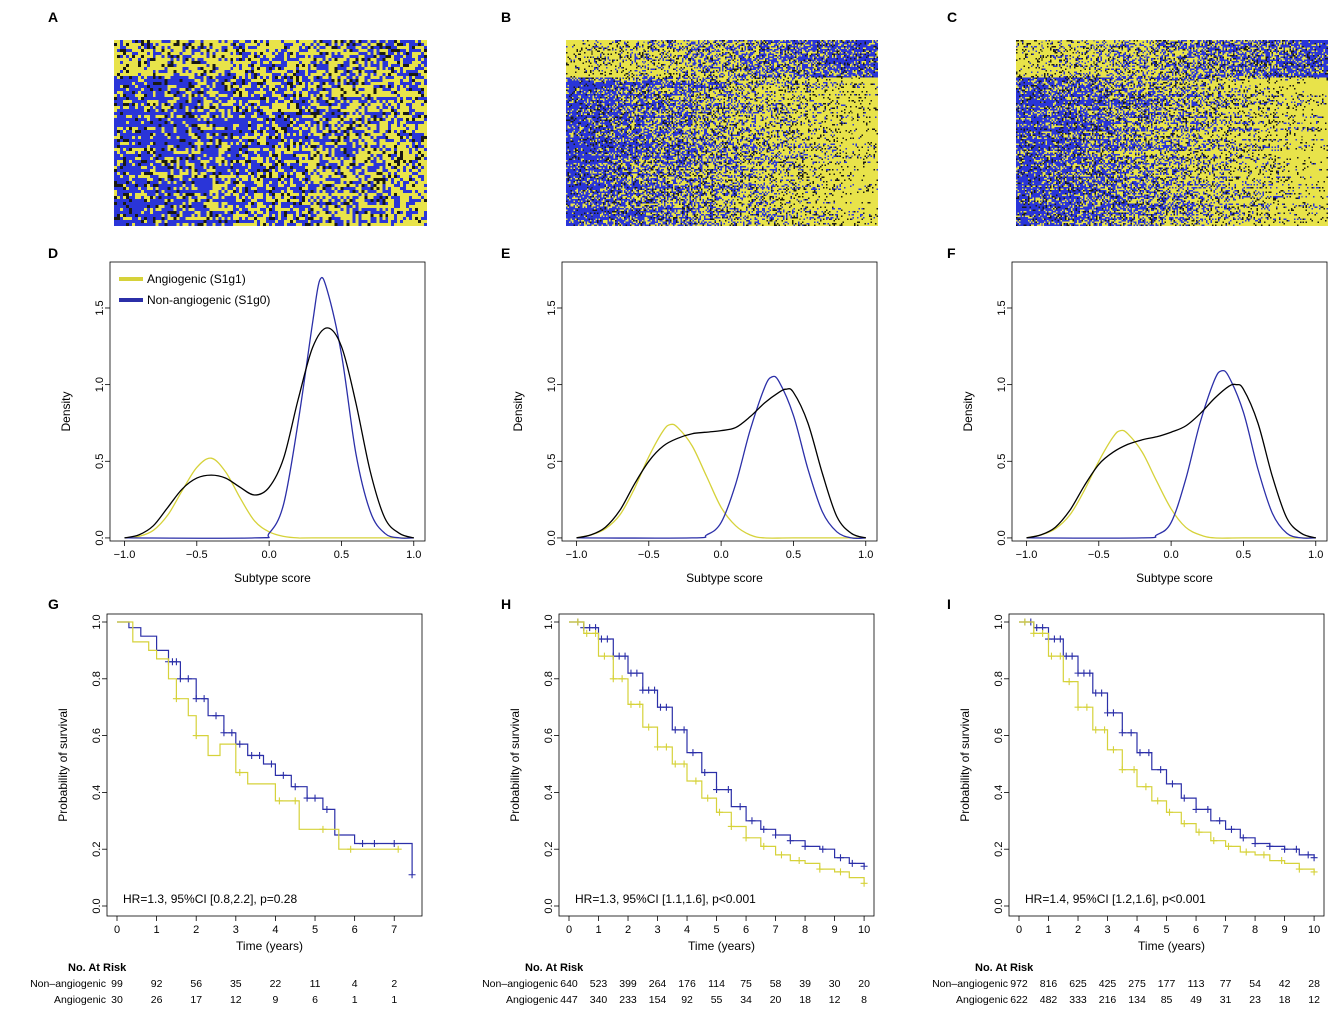  Describe the element at coordinates (599, 1000) in the screenshot. I see `risk-count: 340` at that location.